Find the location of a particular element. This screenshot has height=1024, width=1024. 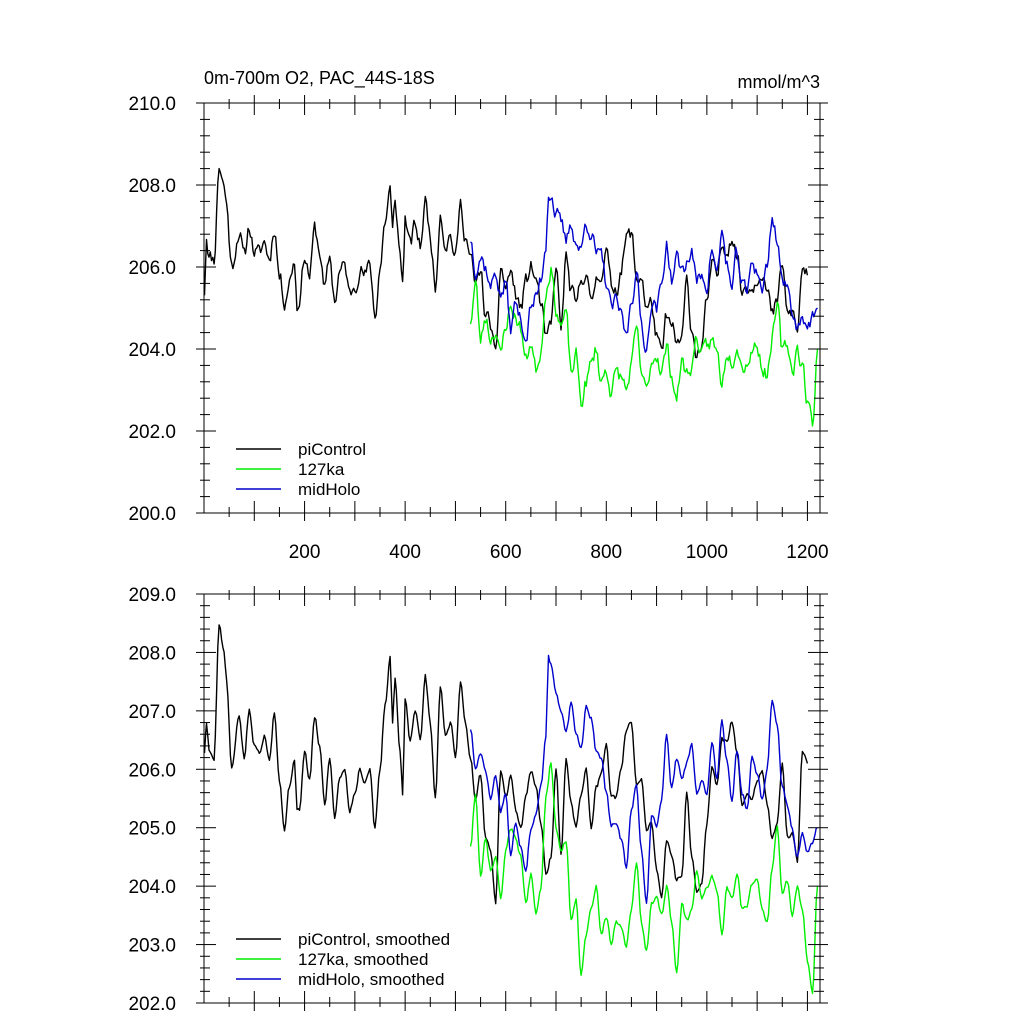

y-tick-label-1-3: 205.0 is located at coordinates (152, 829).